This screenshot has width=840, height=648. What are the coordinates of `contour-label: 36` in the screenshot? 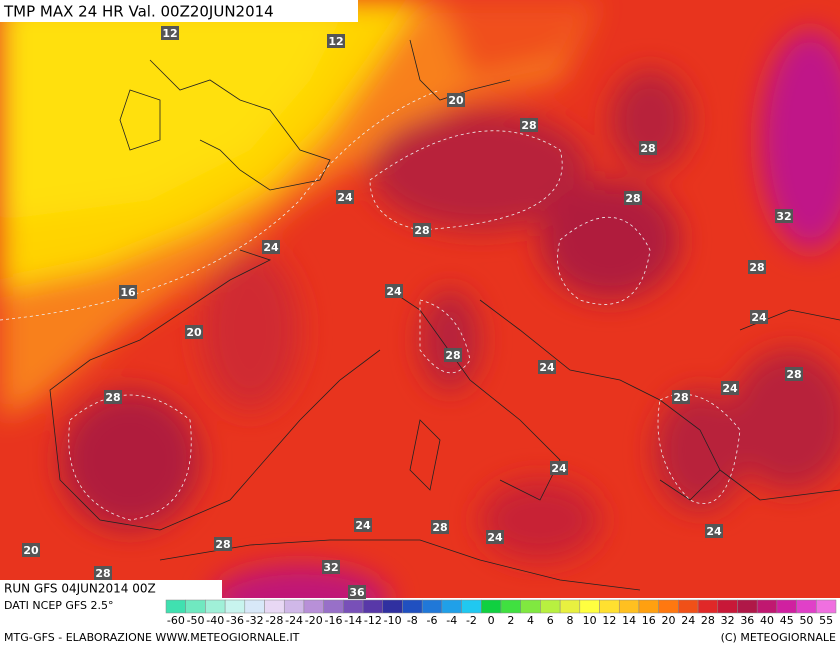 It's located at (357, 592).